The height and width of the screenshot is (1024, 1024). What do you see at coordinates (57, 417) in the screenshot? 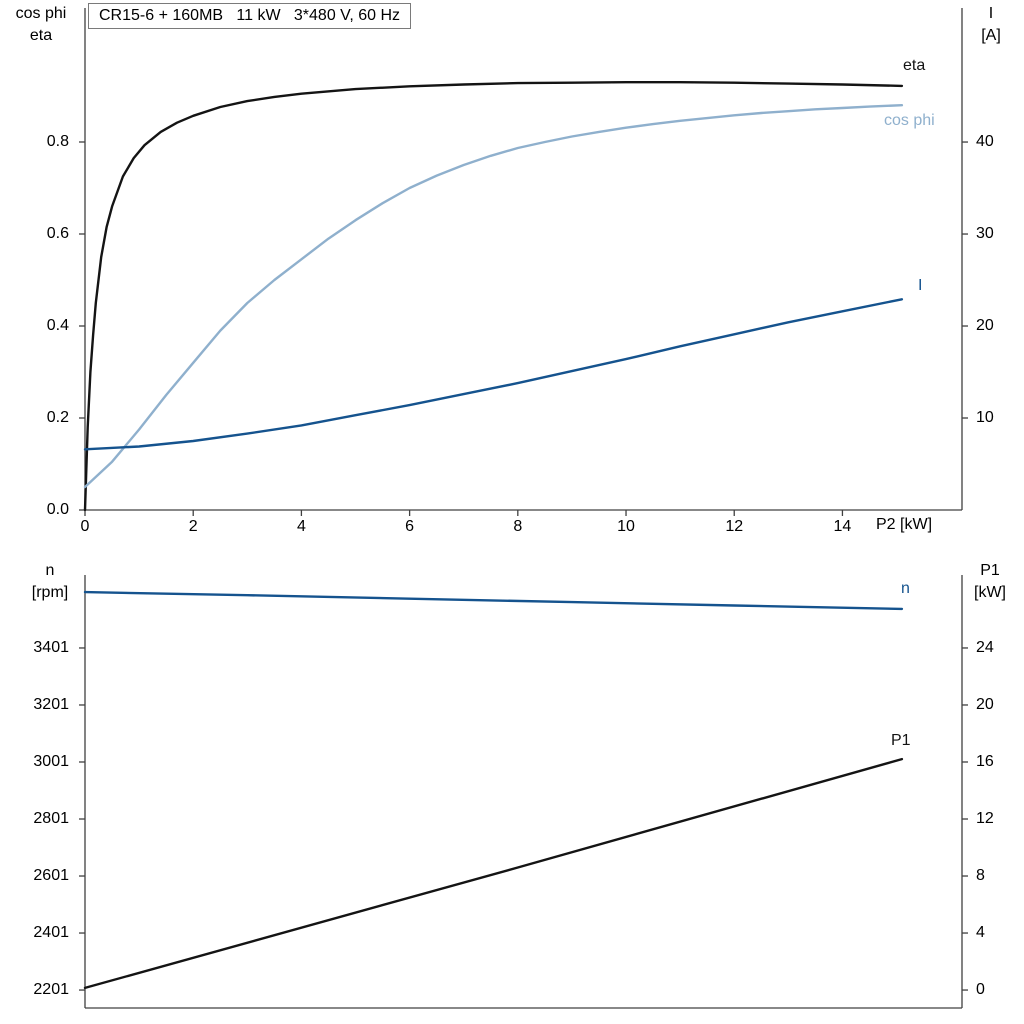
I see `tick-label: 0.2` at bounding box center [57, 417].